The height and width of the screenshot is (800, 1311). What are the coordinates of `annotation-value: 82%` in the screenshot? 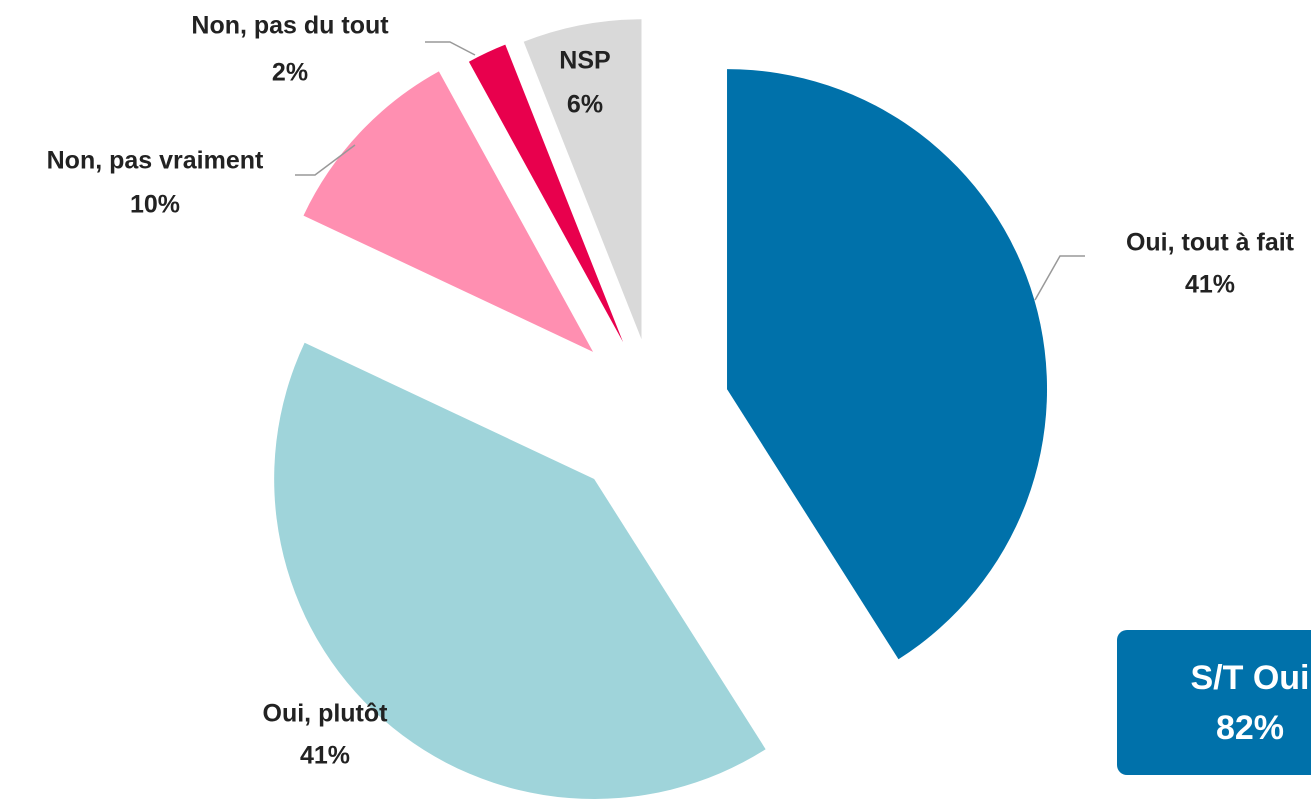 It's located at (1250, 728).